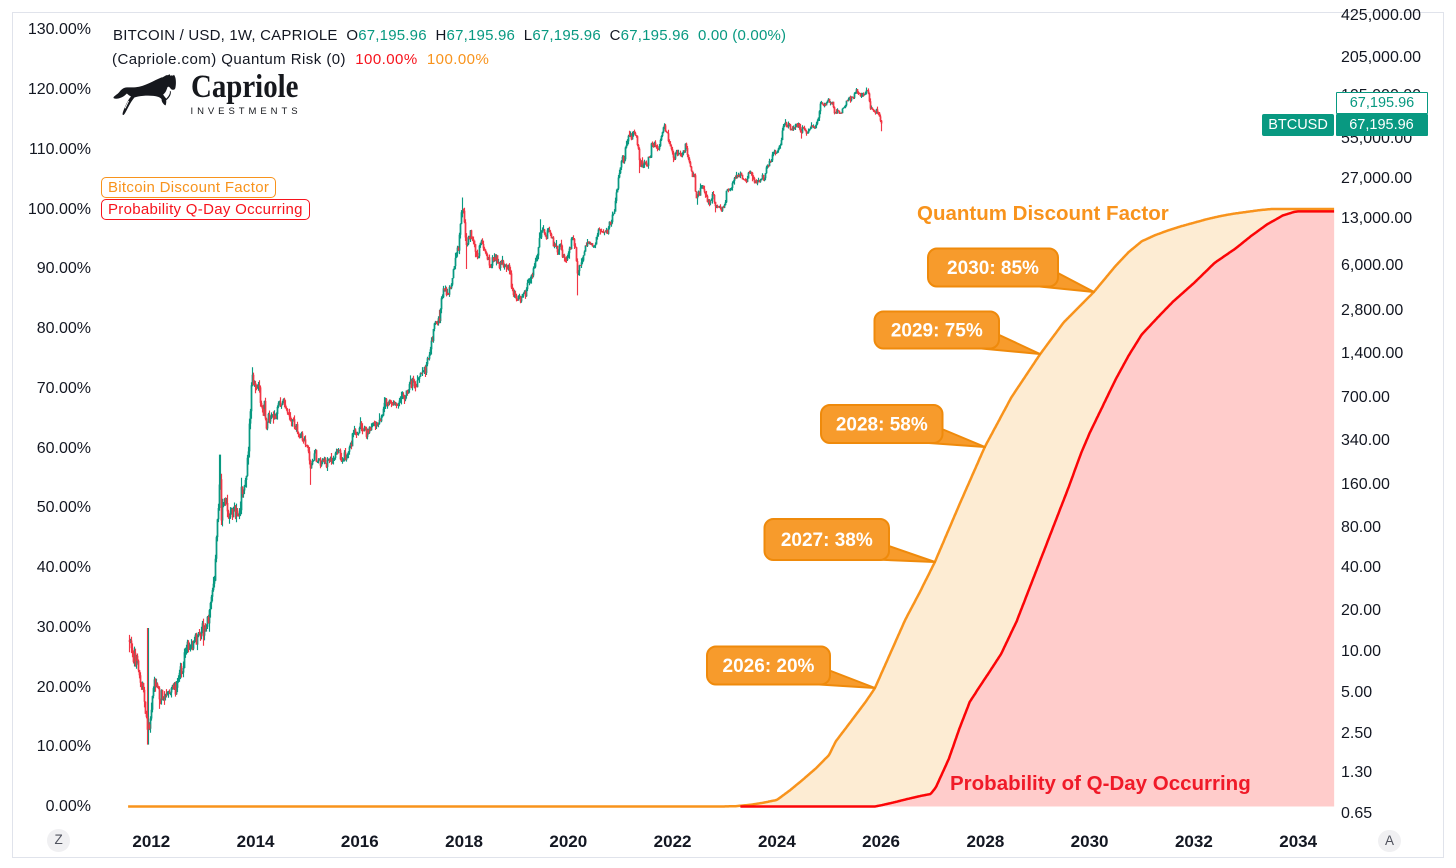  What do you see at coordinates (993, 268) in the screenshot?
I see `svg-text: 2030: 85%` at bounding box center [993, 268].